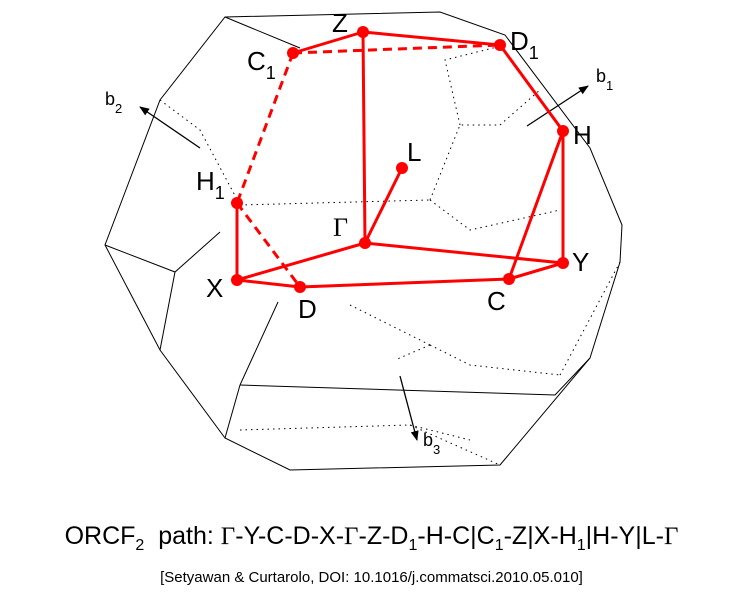 The height and width of the screenshot is (600, 743). I want to click on path-segment-x-gamma, so click(301, 261).